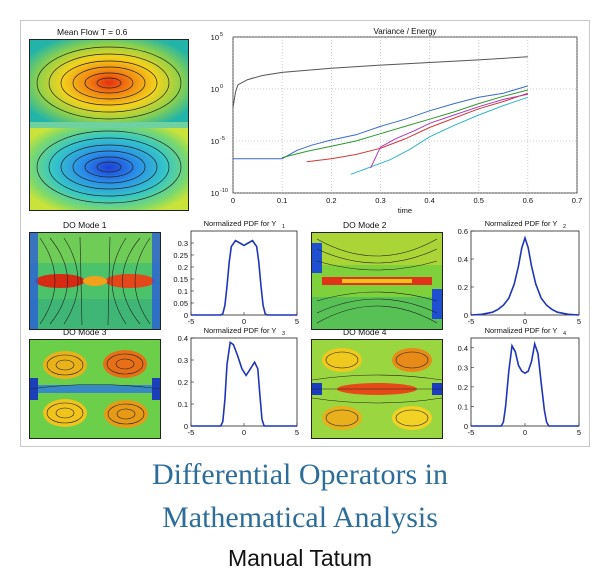 Image resolution: width=600 pixels, height=587 pixels. Describe the element at coordinates (180, 279) in the screenshot. I see `y-tick-label: 0.15` at that location.